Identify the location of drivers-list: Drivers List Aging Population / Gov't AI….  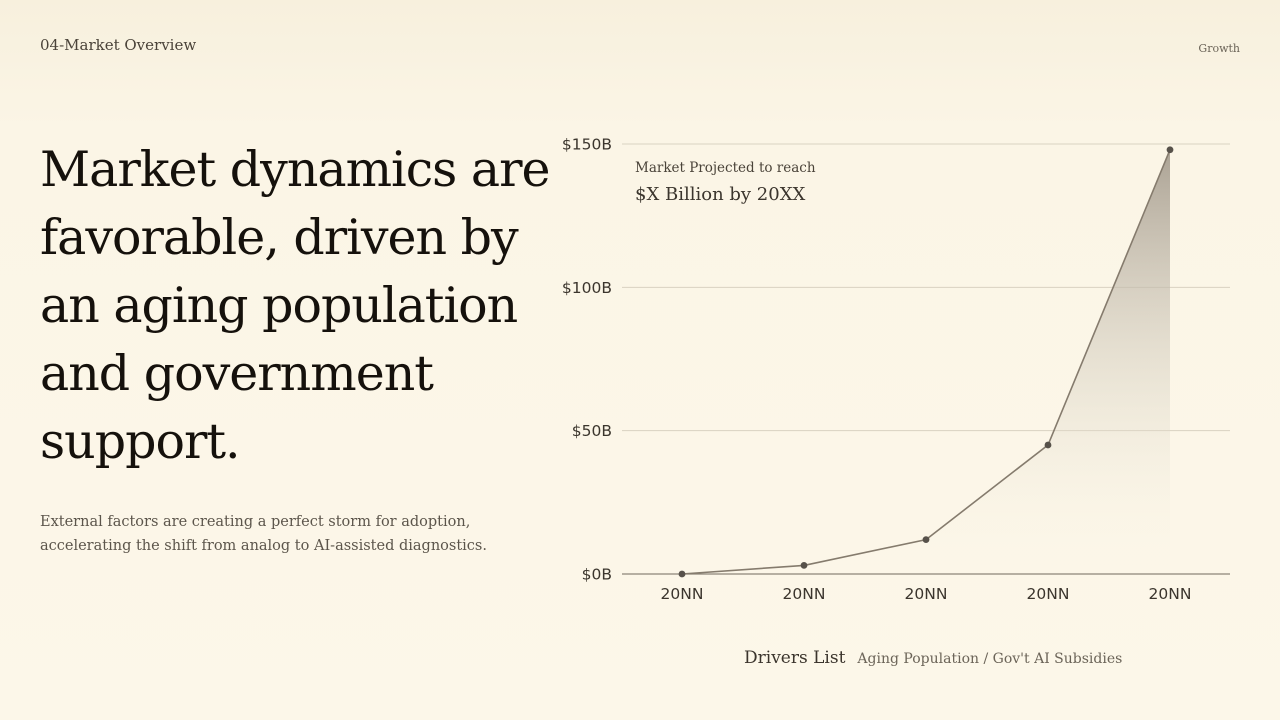
(933, 658).